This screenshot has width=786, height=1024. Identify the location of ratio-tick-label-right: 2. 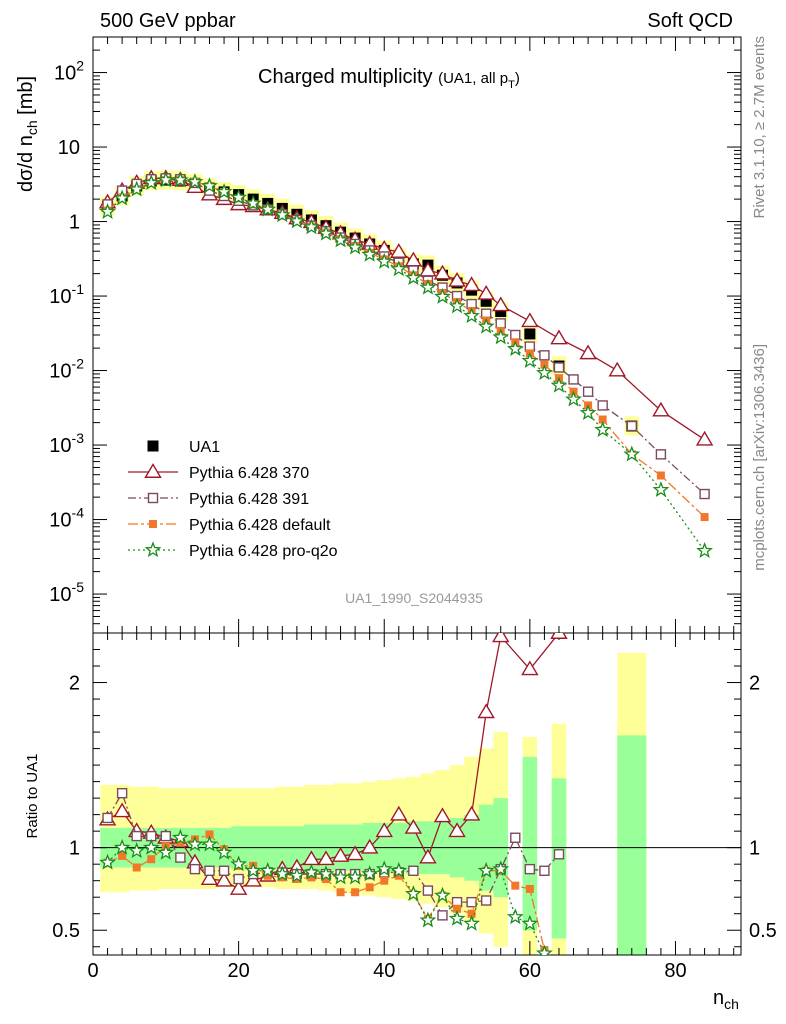
(754, 684).